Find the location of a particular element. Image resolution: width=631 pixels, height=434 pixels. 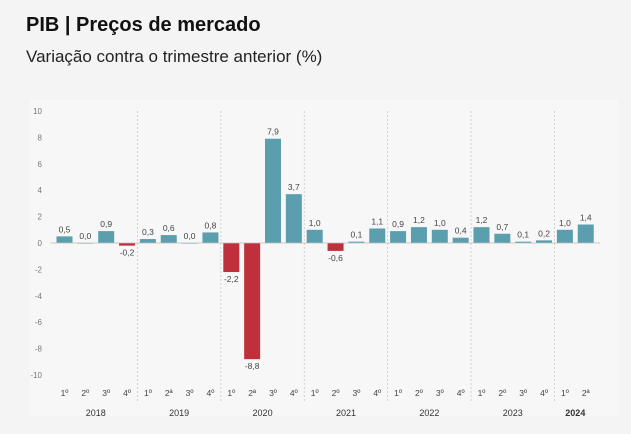

year-label: 2024 is located at coordinates (575, 413).